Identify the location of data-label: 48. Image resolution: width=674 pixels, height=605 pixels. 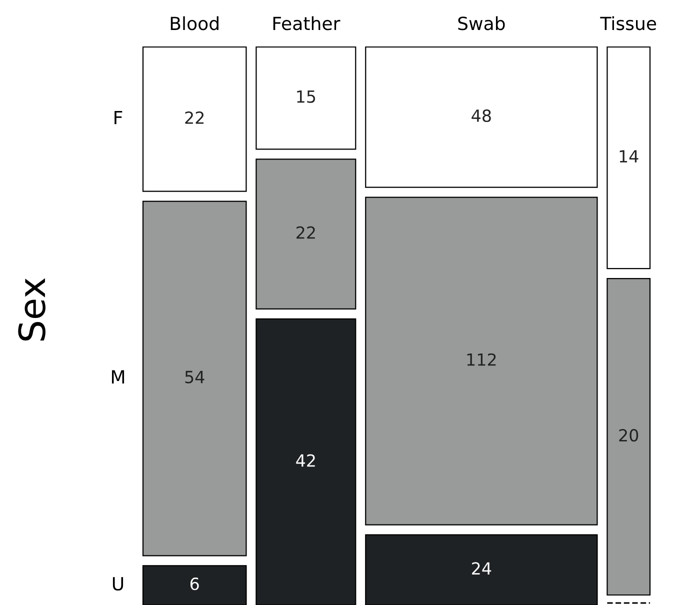
(481, 115).